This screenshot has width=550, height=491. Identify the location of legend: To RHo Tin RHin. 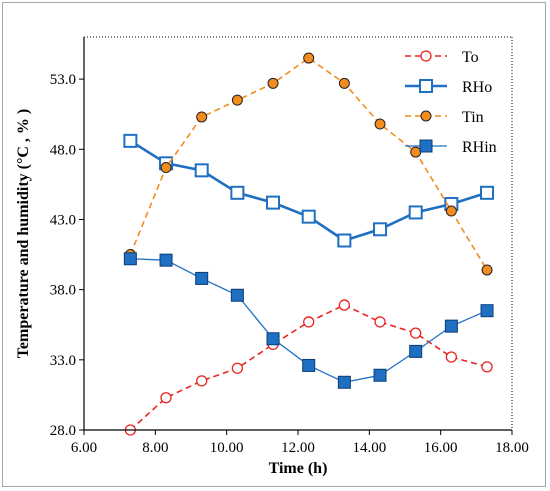
(451, 102).